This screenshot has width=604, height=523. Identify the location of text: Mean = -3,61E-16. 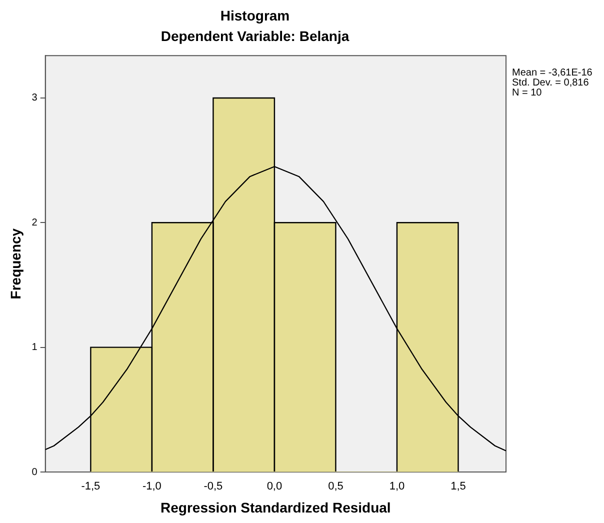
(552, 72).